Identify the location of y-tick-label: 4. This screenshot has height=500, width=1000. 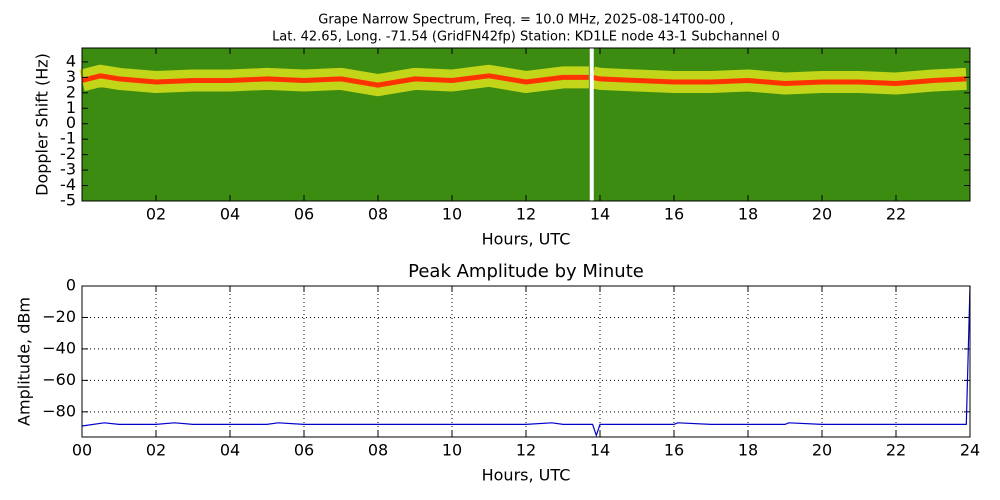
(71, 60).